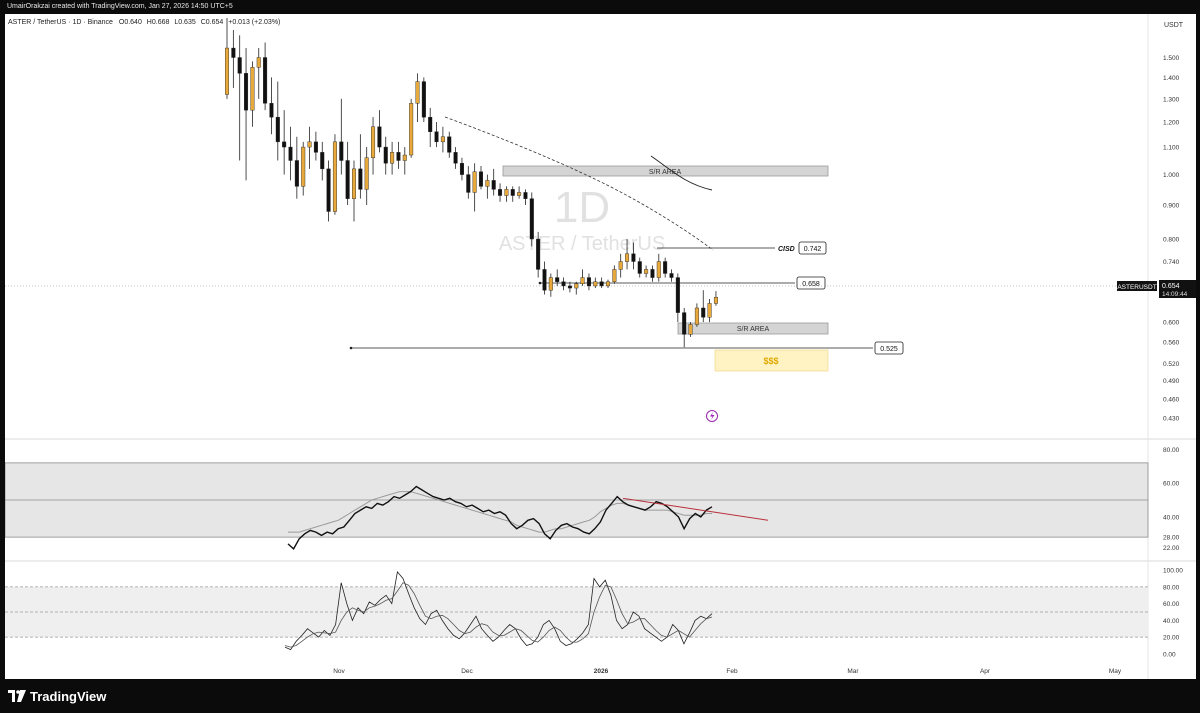 The image size is (1200, 713). Describe the element at coordinates (1171, 450) in the screenshot. I see `rsi-tick-label: 80.00` at that location.